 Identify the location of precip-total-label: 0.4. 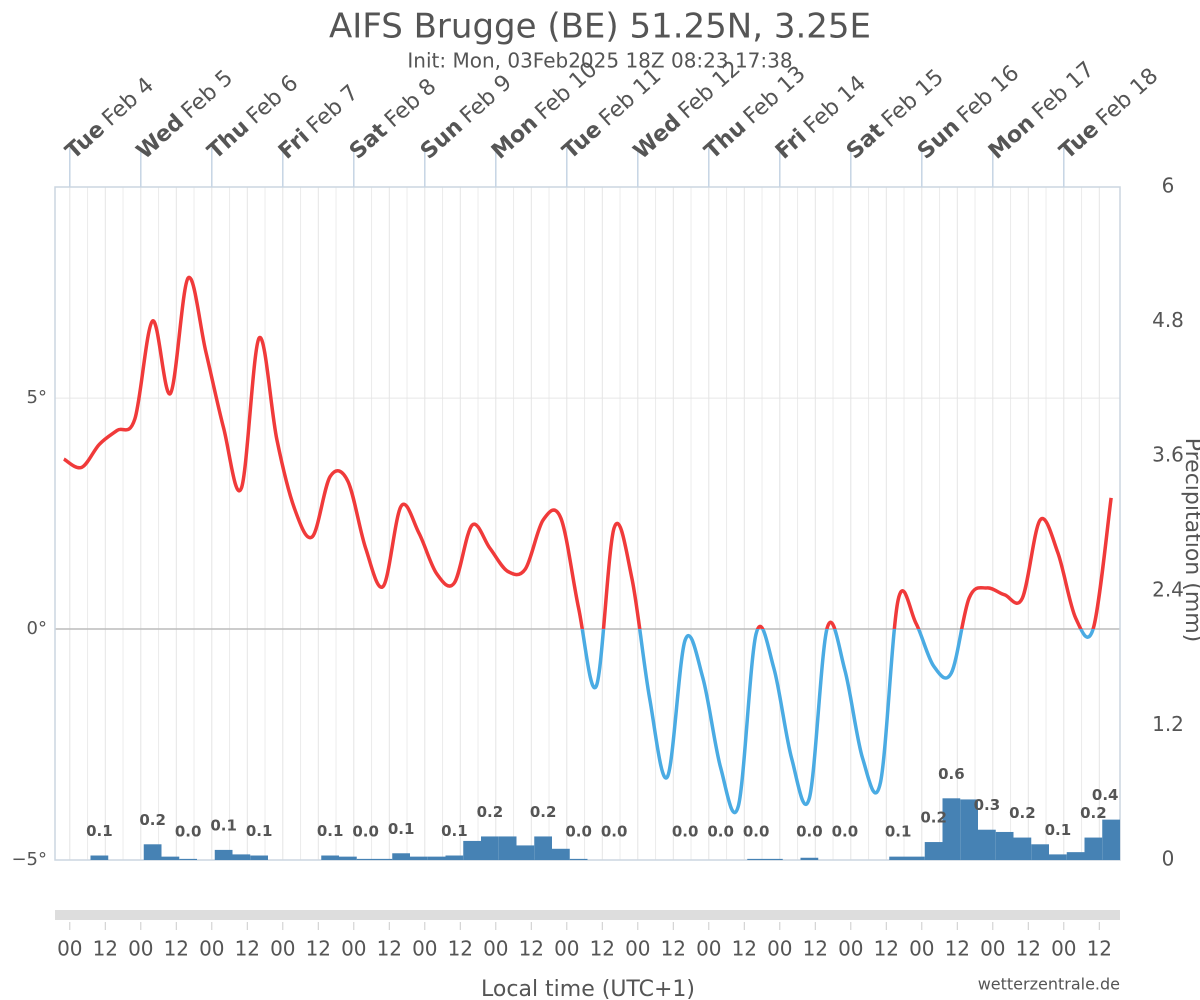
(1105, 795).